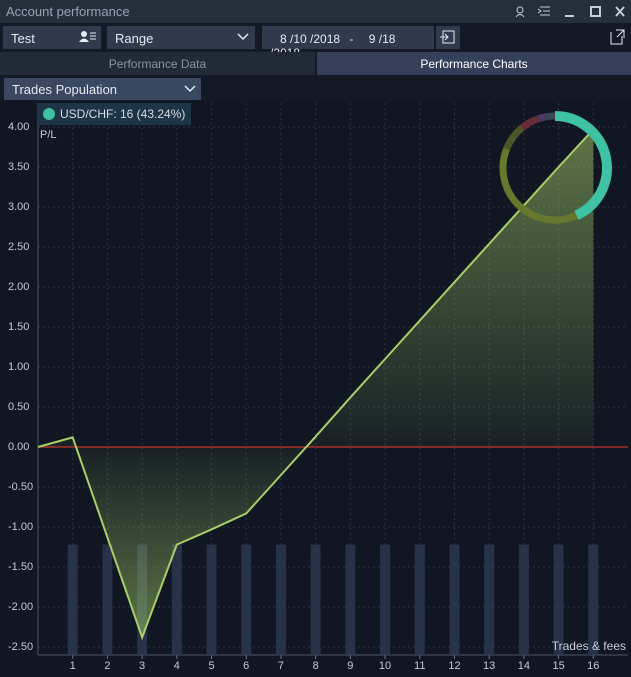 Image resolution: width=631 pixels, height=677 pixels. Describe the element at coordinates (385, 666) in the screenshot. I see `x-tick-label: 10` at that location.